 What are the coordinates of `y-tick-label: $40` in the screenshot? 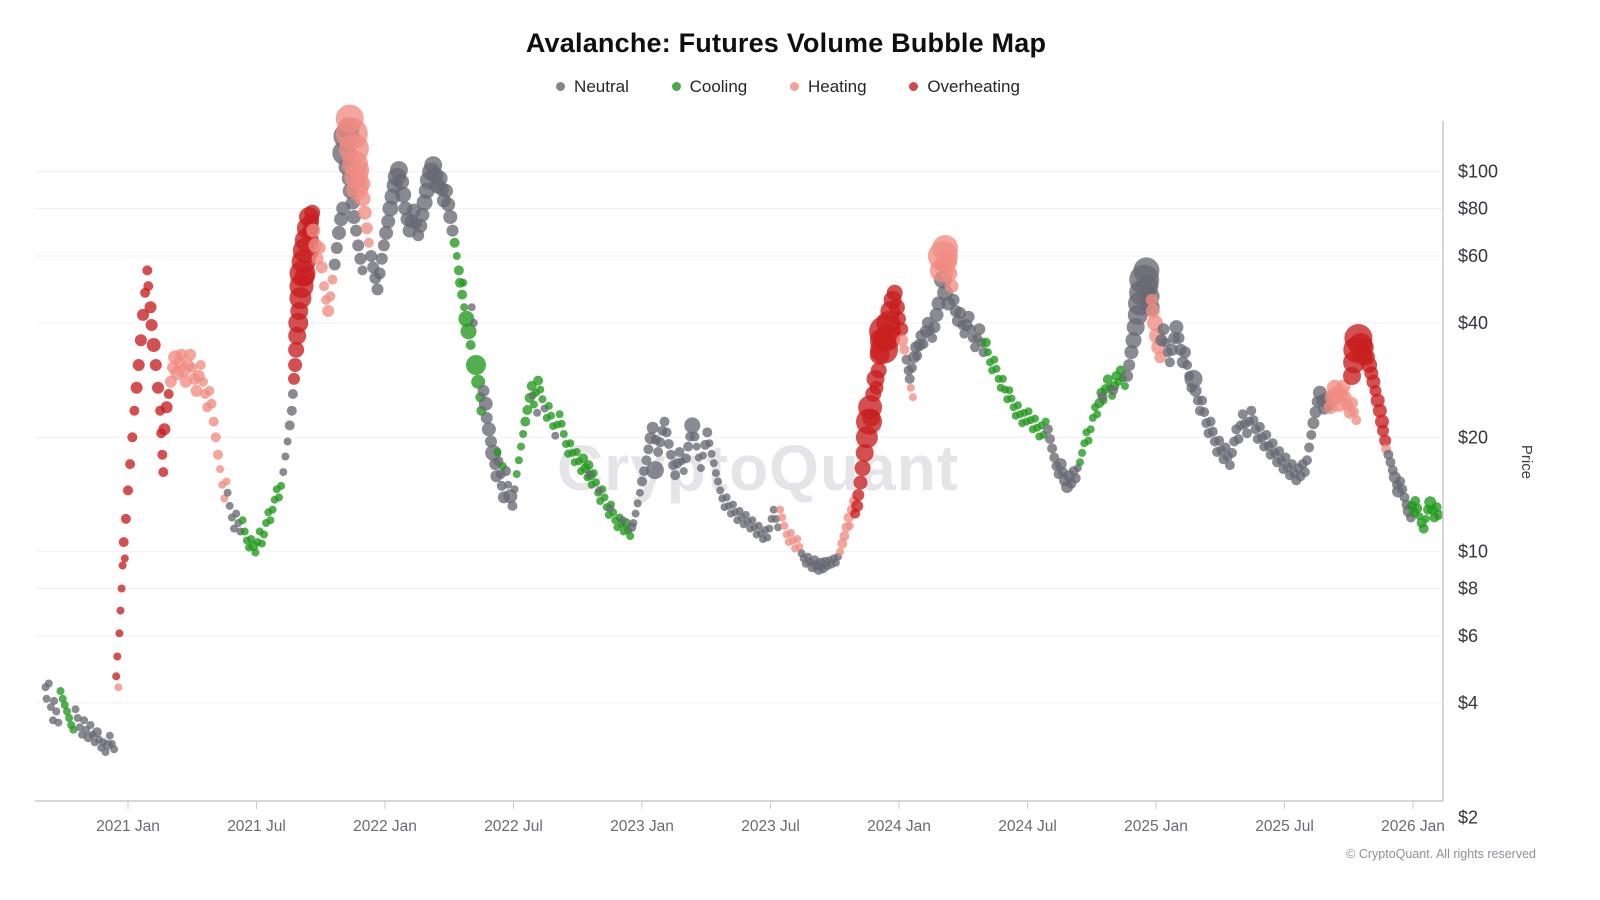 It's located at (1473, 323).